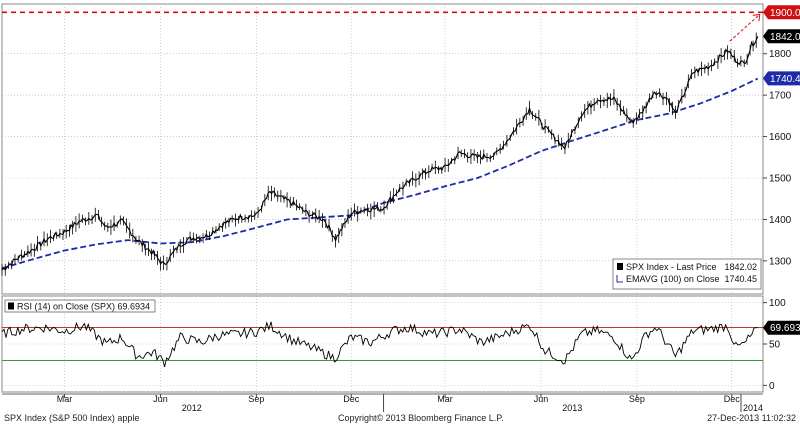 The image size is (800, 427). What do you see at coordinates (620, 266) in the screenshot?
I see `legend-swatch-price` at bounding box center [620, 266].